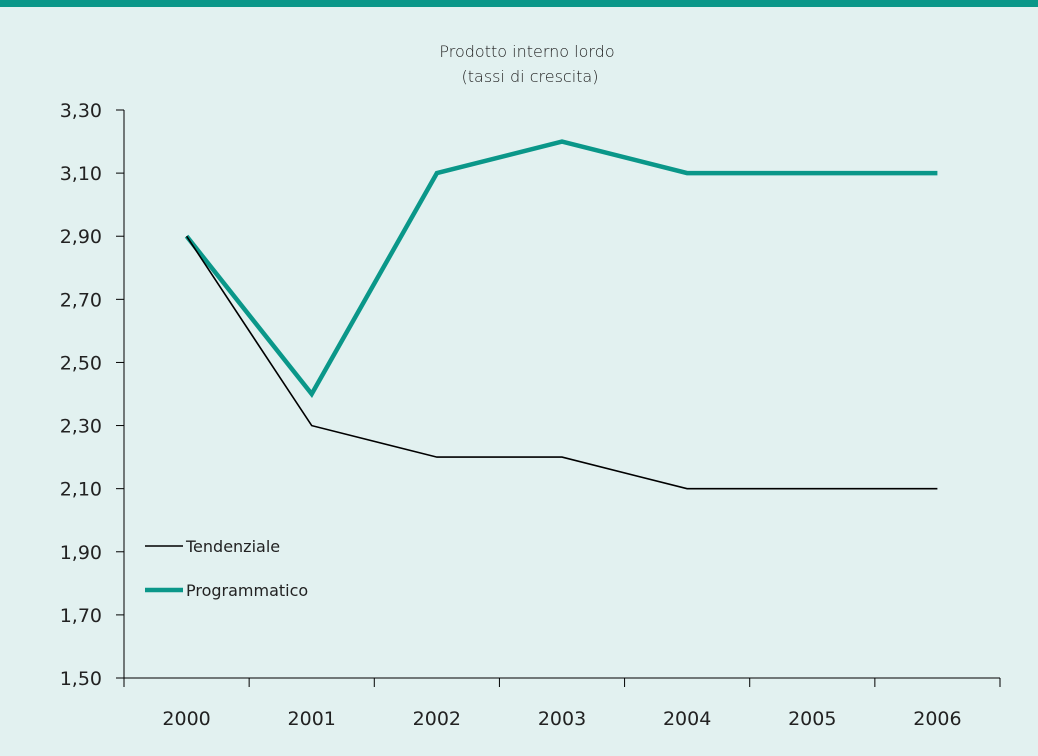 This screenshot has height=756, width=1038. Describe the element at coordinates (937, 719) in the screenshot. I see `x-tick-label: 2006` at that location.